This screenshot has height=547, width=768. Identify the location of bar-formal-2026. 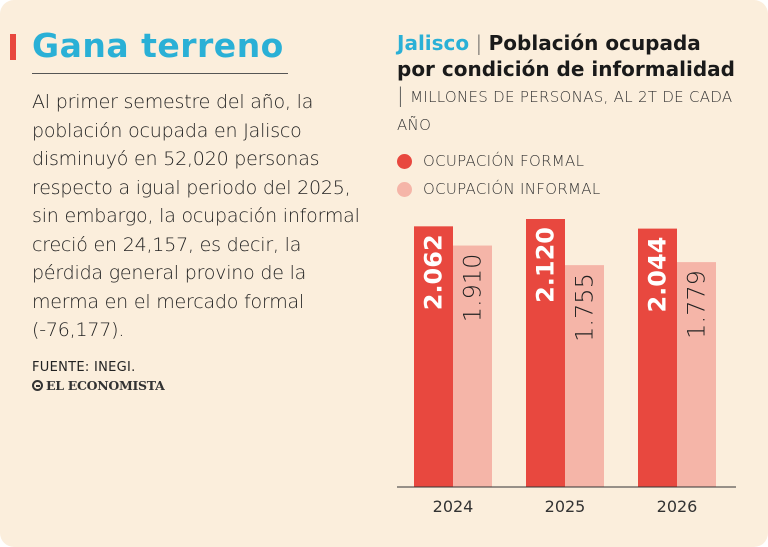
(657, 357).